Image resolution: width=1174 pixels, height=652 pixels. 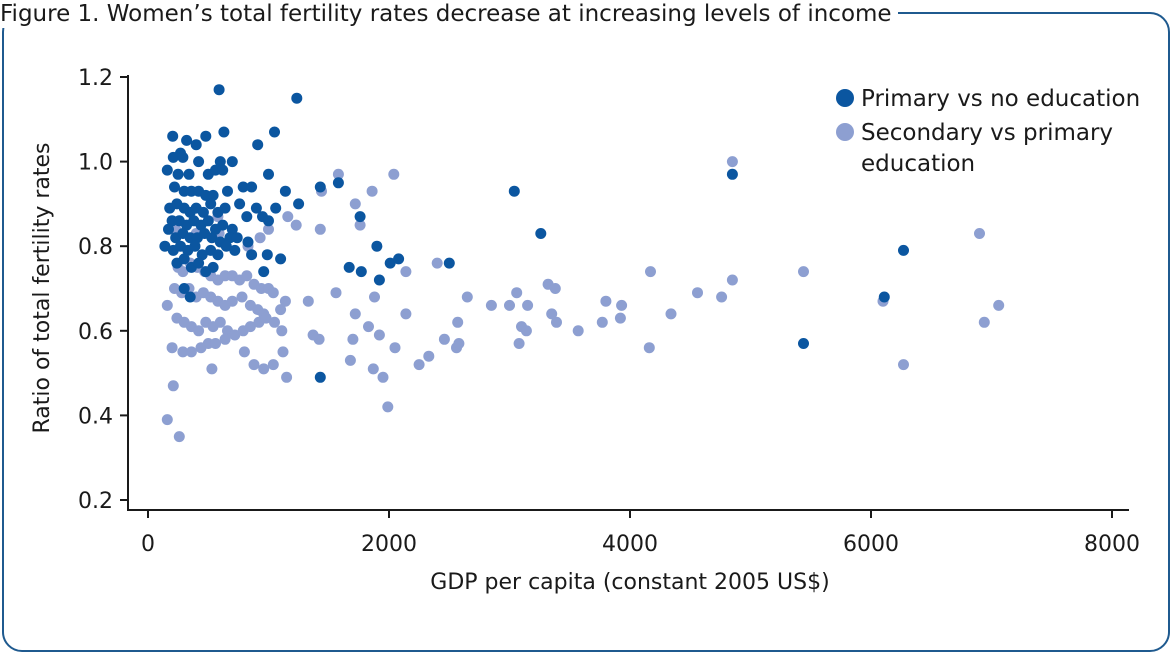 What do you see at coordinates (389, 544) in the screenshot?
I see `x-tick-label: 2000` at bounding box center [389, 544].